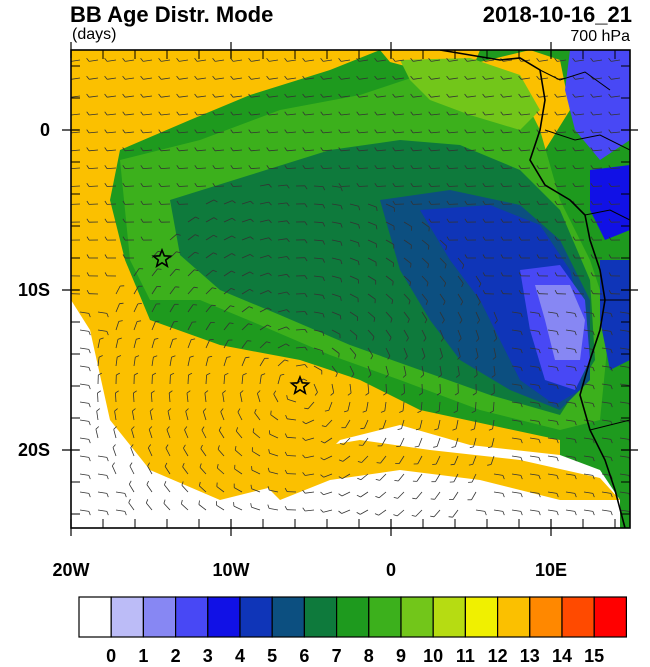 Image resolution: width=650 pixels, height=667 pixels. What do you see at coordinates (497, 656) in the screenshot?
I see `colorbar-label: 12` at bounding box center [497, 656].